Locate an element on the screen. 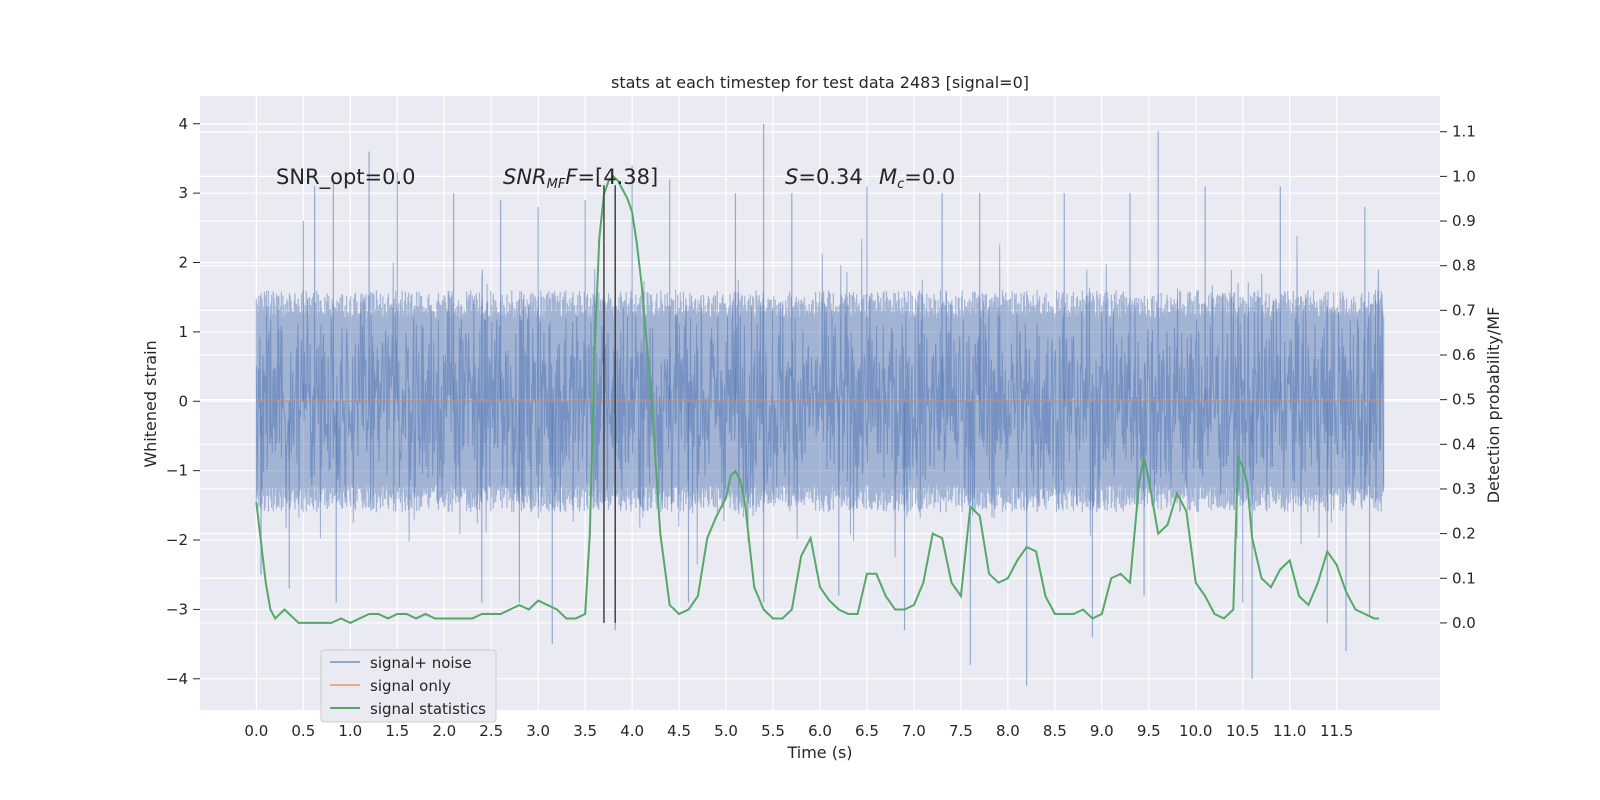 This screenshot has width=1600, height=800. y2-axis-ticks: 1.1 1.0 0.9 0.8 0.7 0.6 0.5 0.4 0.3 0.2 0.1 0.0 is located at coordinates (1458, 377).